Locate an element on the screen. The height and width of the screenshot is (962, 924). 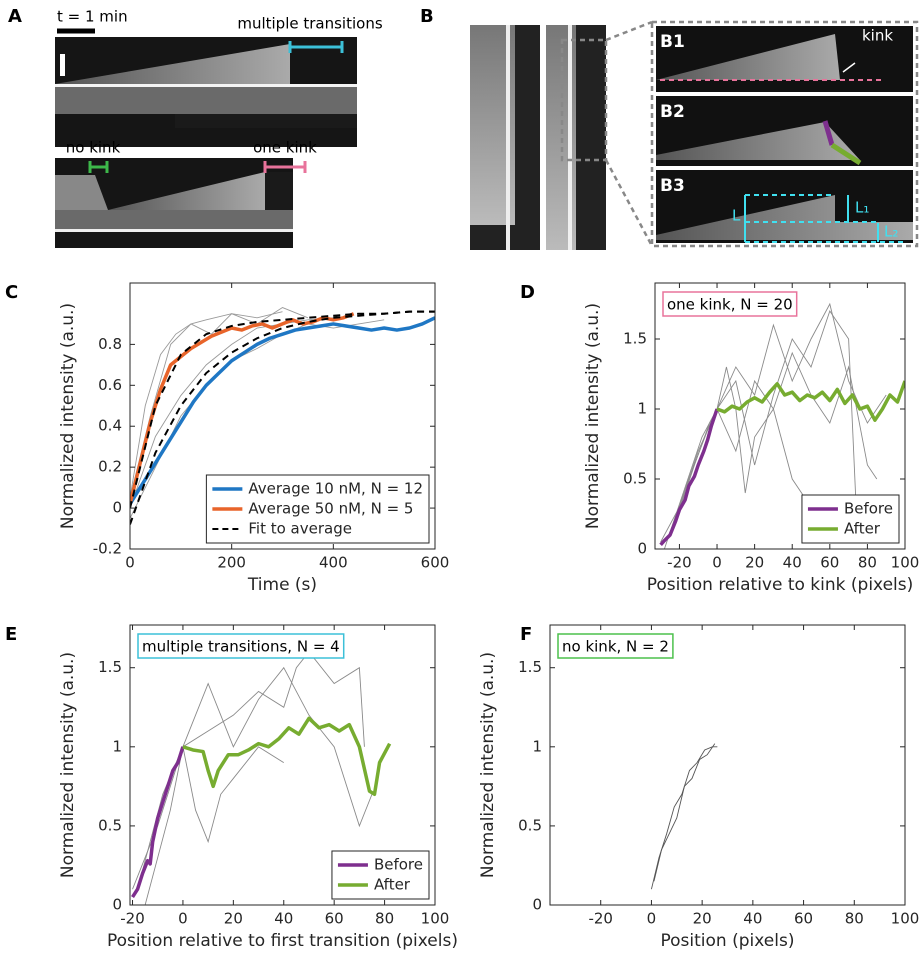
y-tick-label: 0.4 is located at coordinates (110, 426).